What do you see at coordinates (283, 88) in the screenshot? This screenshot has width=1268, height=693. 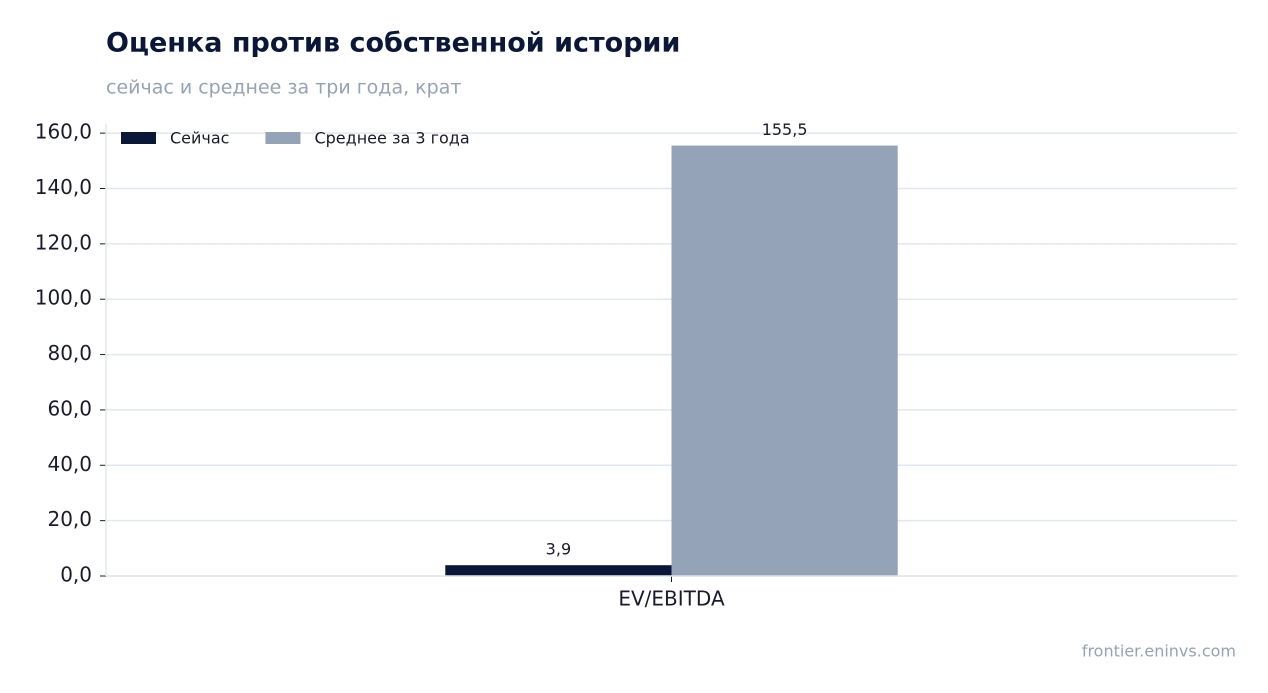 I see `chart-subtitle: сейчас и среднее за три года, крат` at bounding box center [283, 88].